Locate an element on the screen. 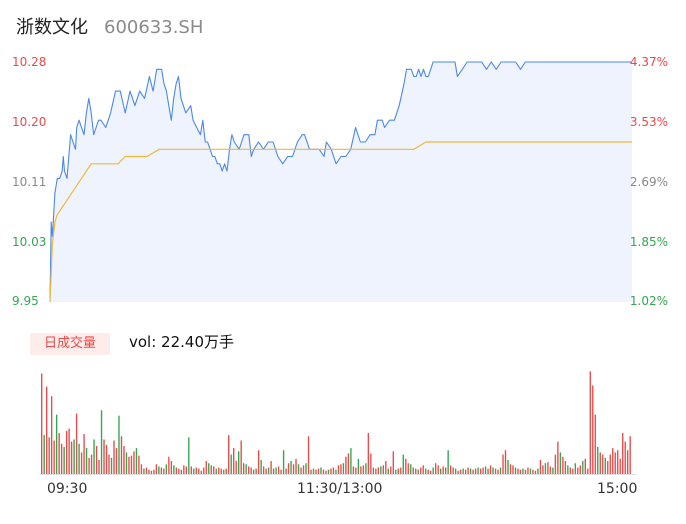  price-tick-1: 10.20 is located at coordinates (29, 122).